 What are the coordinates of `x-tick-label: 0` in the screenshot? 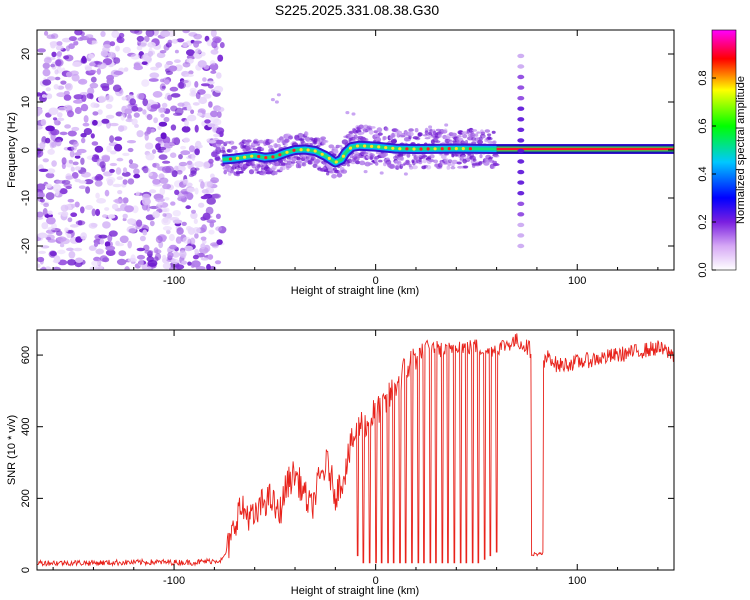 It's located at (376, 281).